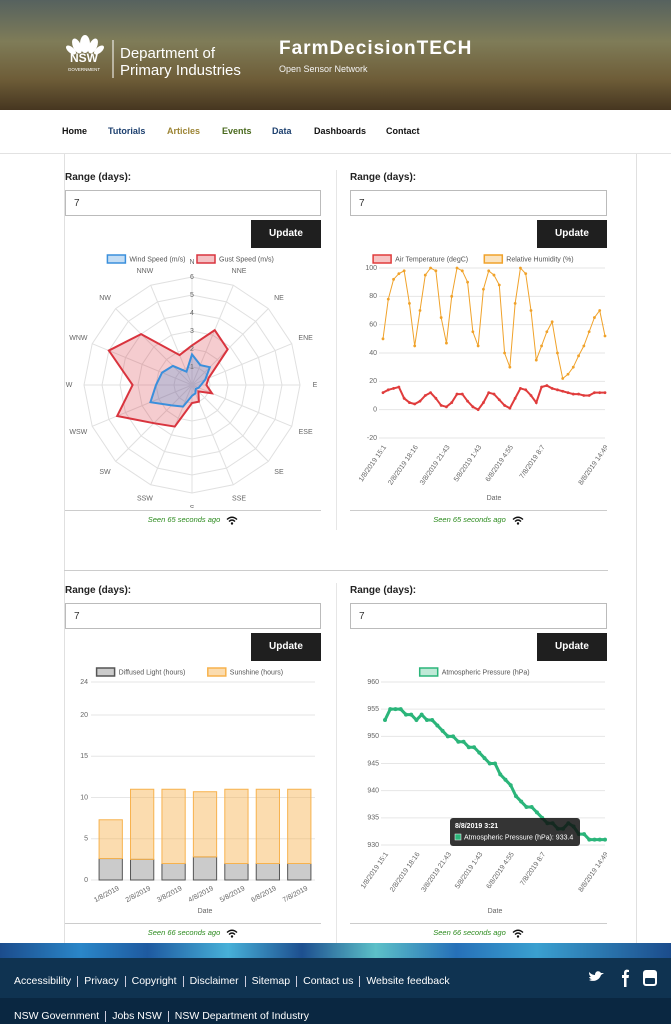 This screenshot has width=671, height=1024. I want to click on x-tick-label: 2/8/2019, so click(138, 894).